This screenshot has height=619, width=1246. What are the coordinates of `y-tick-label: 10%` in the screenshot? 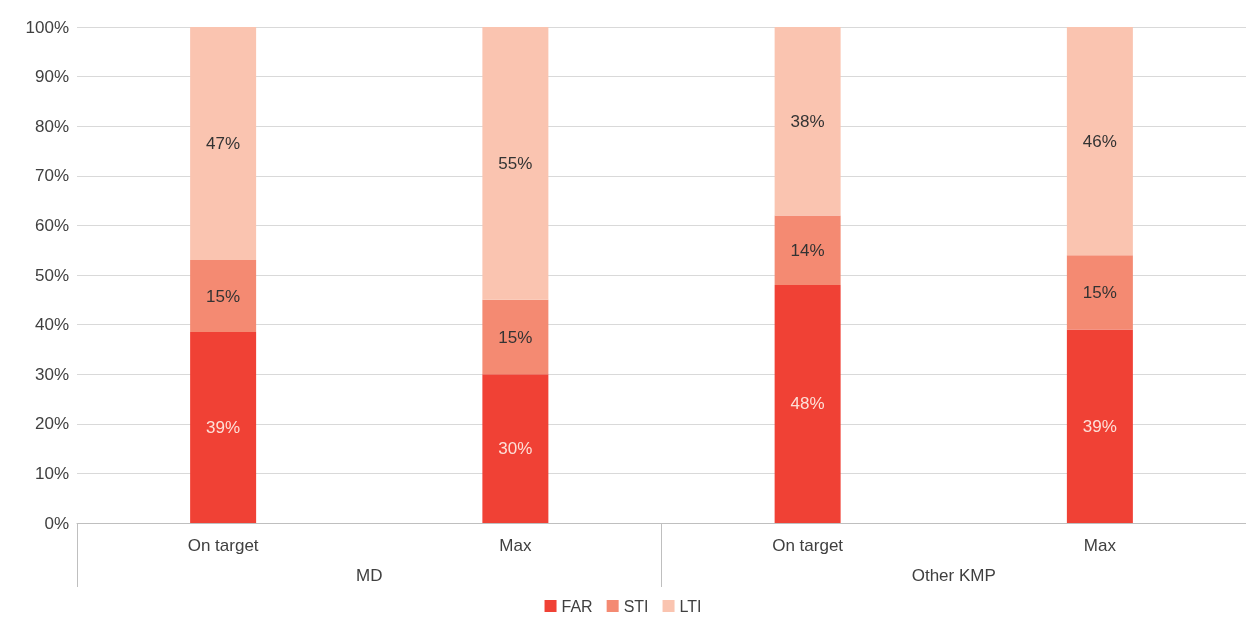 It's located at (51, 473).